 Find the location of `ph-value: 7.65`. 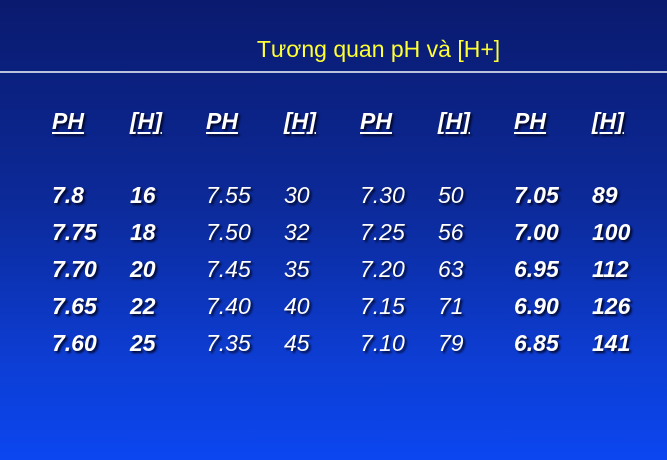

ph-value: 7.65 is located at coordinates (74, 306).